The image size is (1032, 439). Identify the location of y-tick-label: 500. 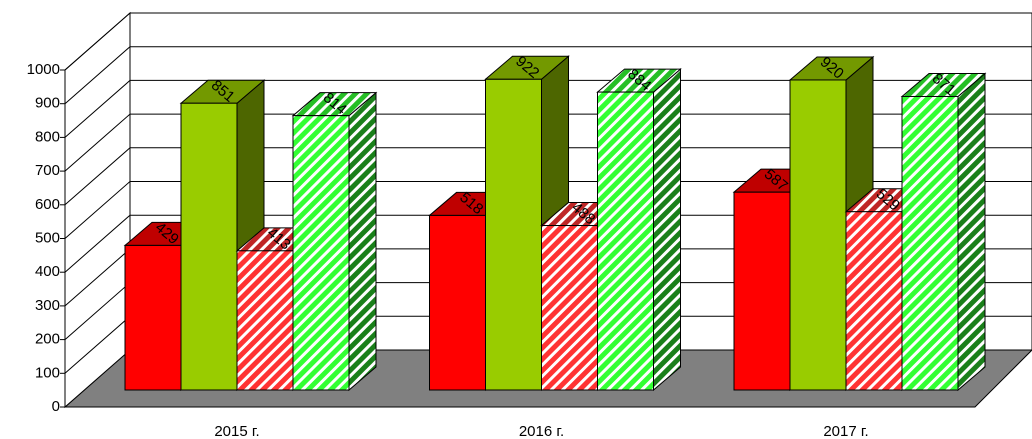
(47, 237).